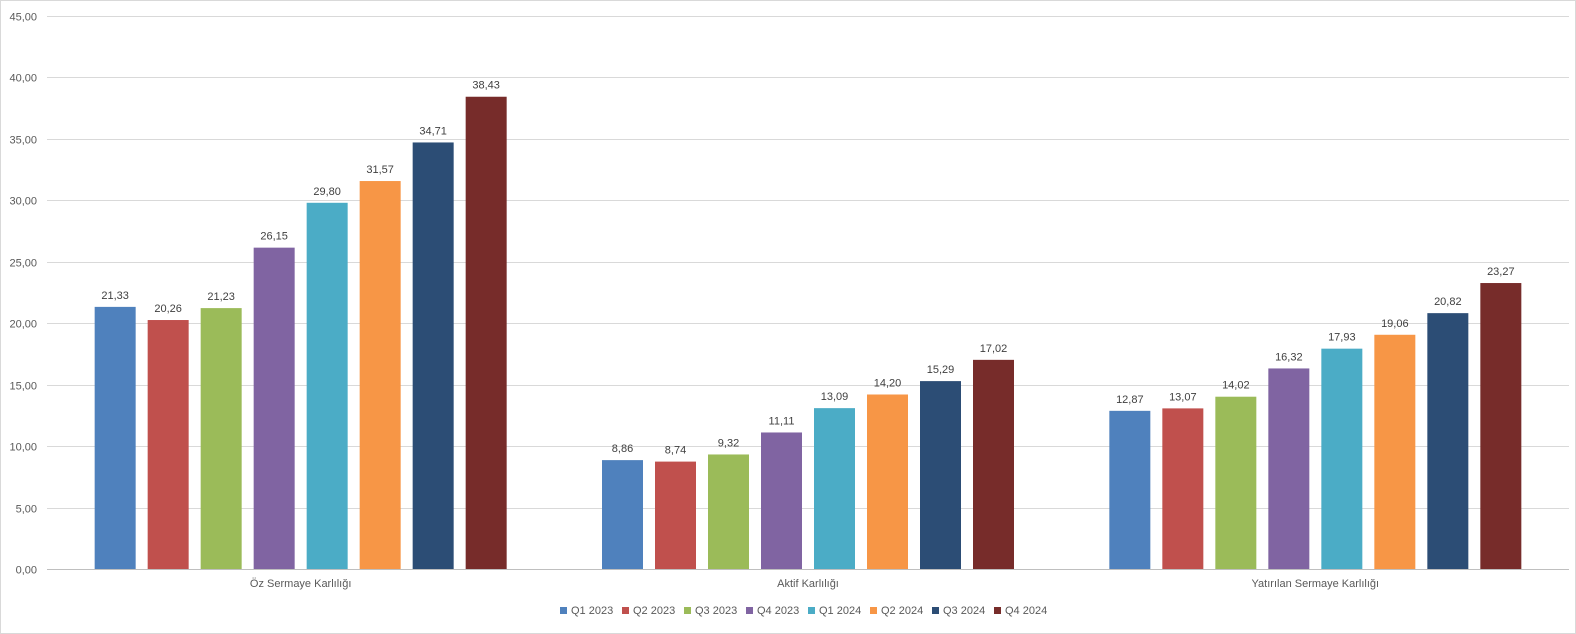 The width and height of the screenshot is (1576, 634). Describe the element at coordinates (221, 297) in the screenshot. I see `data-label: 21,23` at that location.